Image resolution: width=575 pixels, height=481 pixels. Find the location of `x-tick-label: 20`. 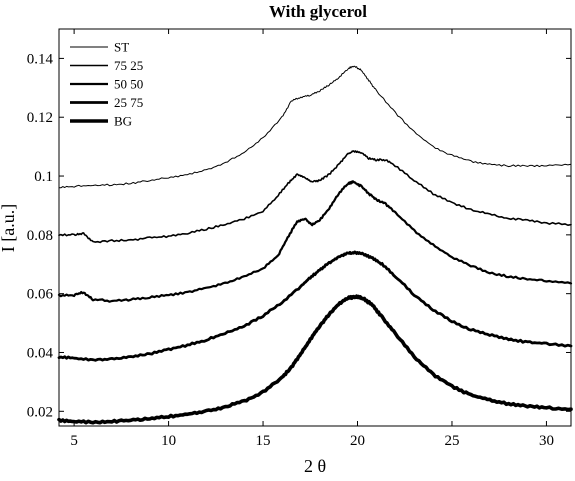

x-tick-label: 20 is located at coordinates (357, 441).